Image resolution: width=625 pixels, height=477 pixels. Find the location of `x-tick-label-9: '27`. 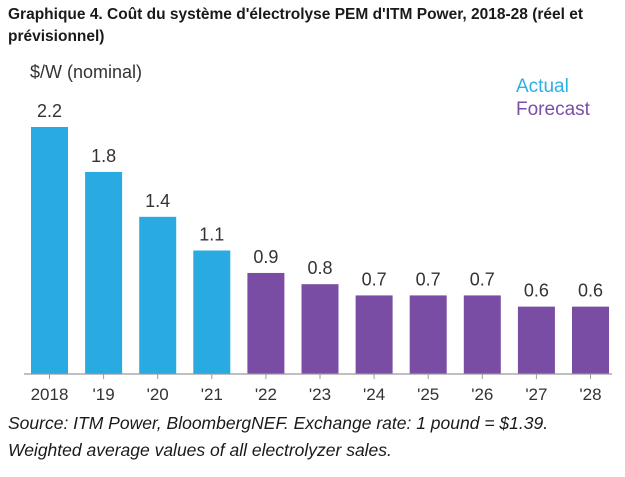

x-tick-label-9: '27 is located at coordinates (536, 394).